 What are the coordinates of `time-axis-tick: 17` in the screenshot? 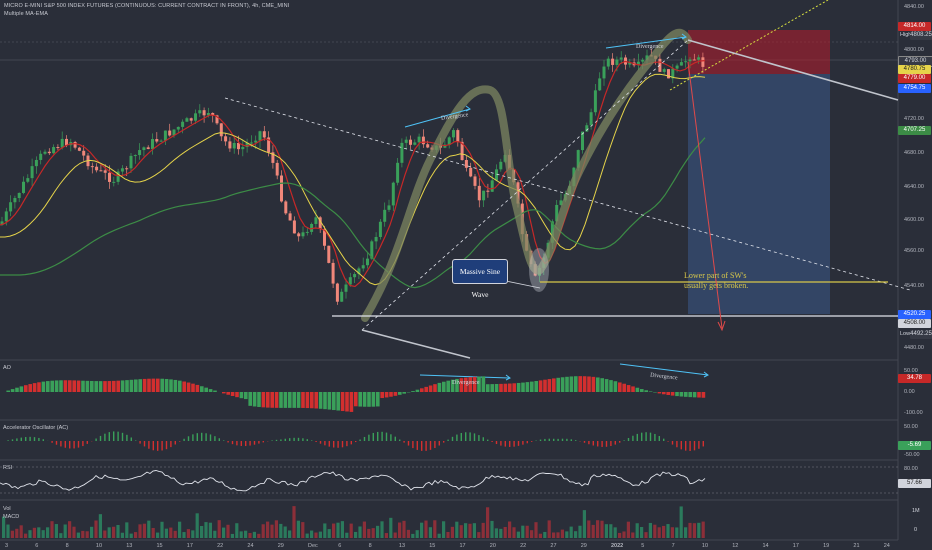 It's located at (463, 546).